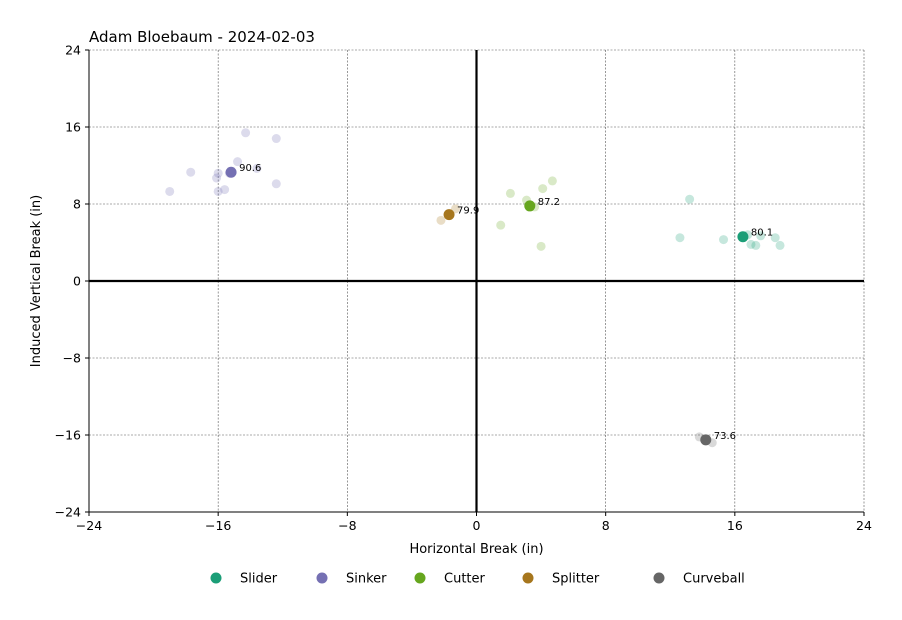 The width and height of the screenshot is (902, 620). What do you see at coordinates (476, 549) in the screenshot?
I see `x-axis-label: Horizontal Break (in)` at bounding box center [476, 549].